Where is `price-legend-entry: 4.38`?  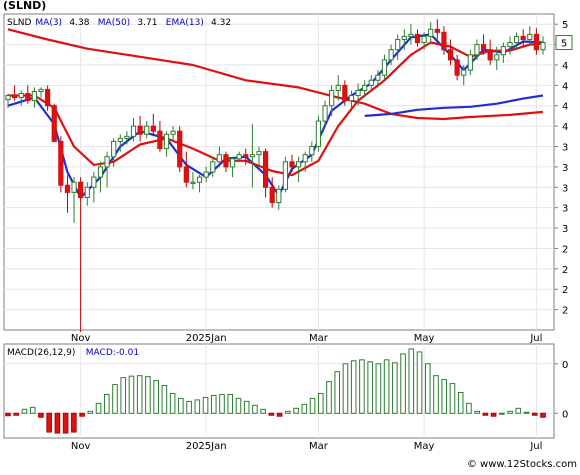 price-legend-entry: 4.38 is located at coordinates (79, 23).